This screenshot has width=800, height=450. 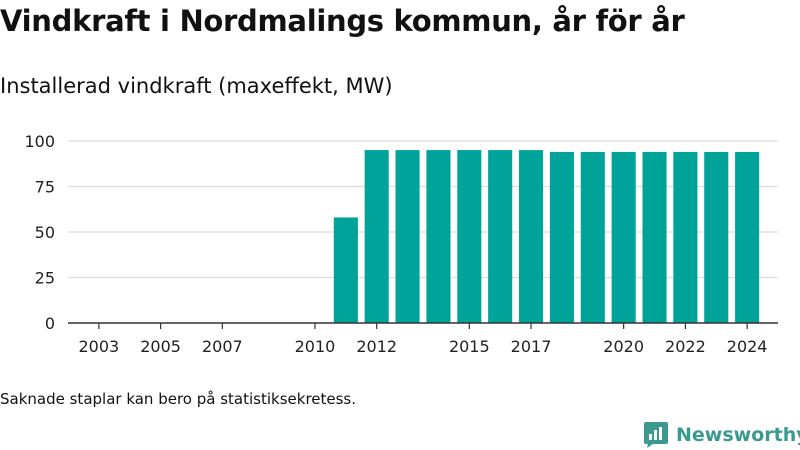 What do you see at coordinates (738, 435) in the screenshot?
I see `newsworthy-logo-text: Newsworthy` at bounding box center [738, 435].